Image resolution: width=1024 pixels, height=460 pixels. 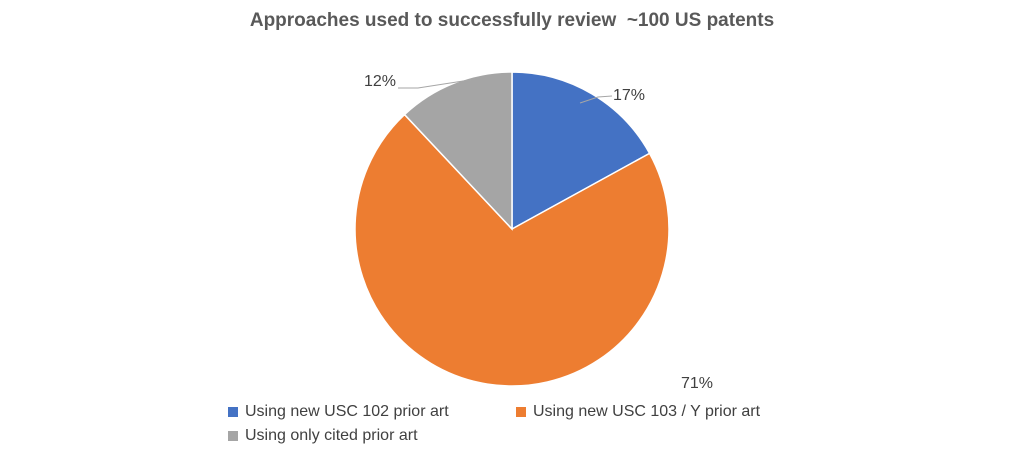 I want to click on data-label-usc-102: 17%, so click(x=629, y=95).